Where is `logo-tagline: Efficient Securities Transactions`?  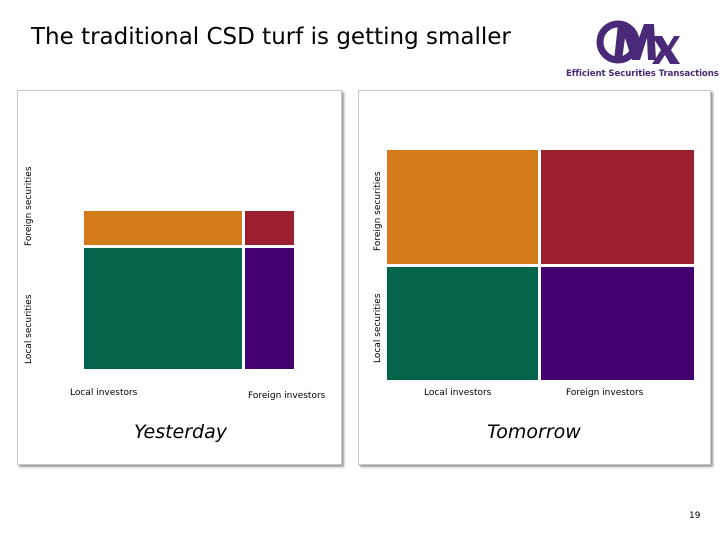 logo-tagline: Efficient Securities Transactions is located at coordinates (642, 74).